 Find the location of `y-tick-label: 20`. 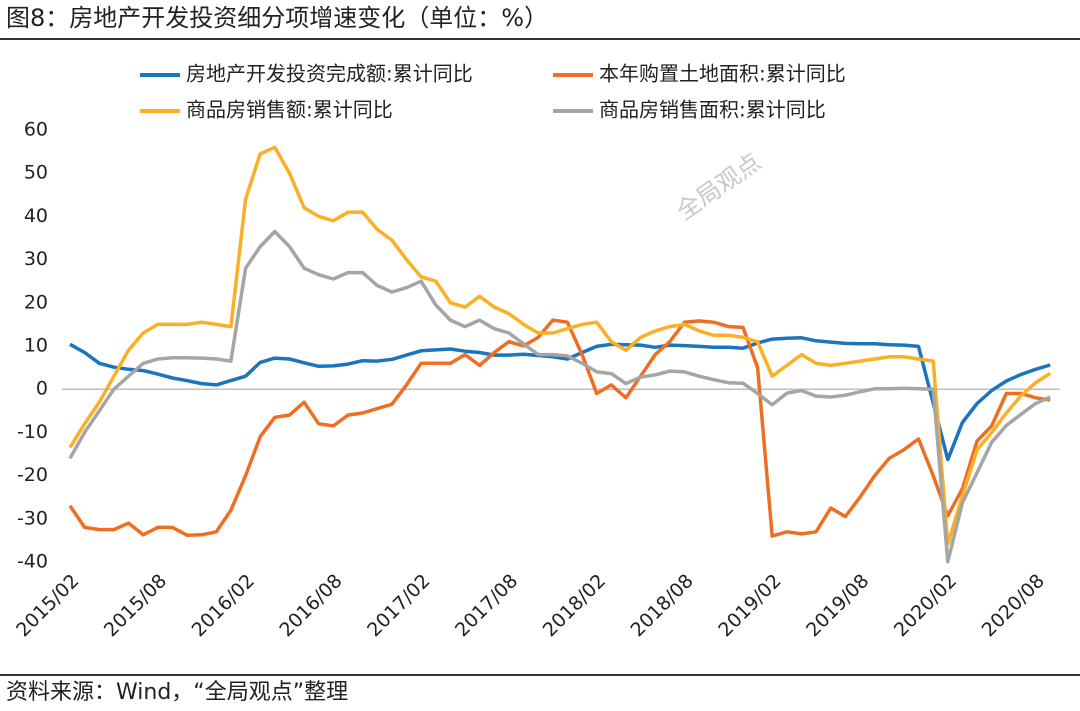

y-tick-label: 20 is located at coordinates (36, 302).